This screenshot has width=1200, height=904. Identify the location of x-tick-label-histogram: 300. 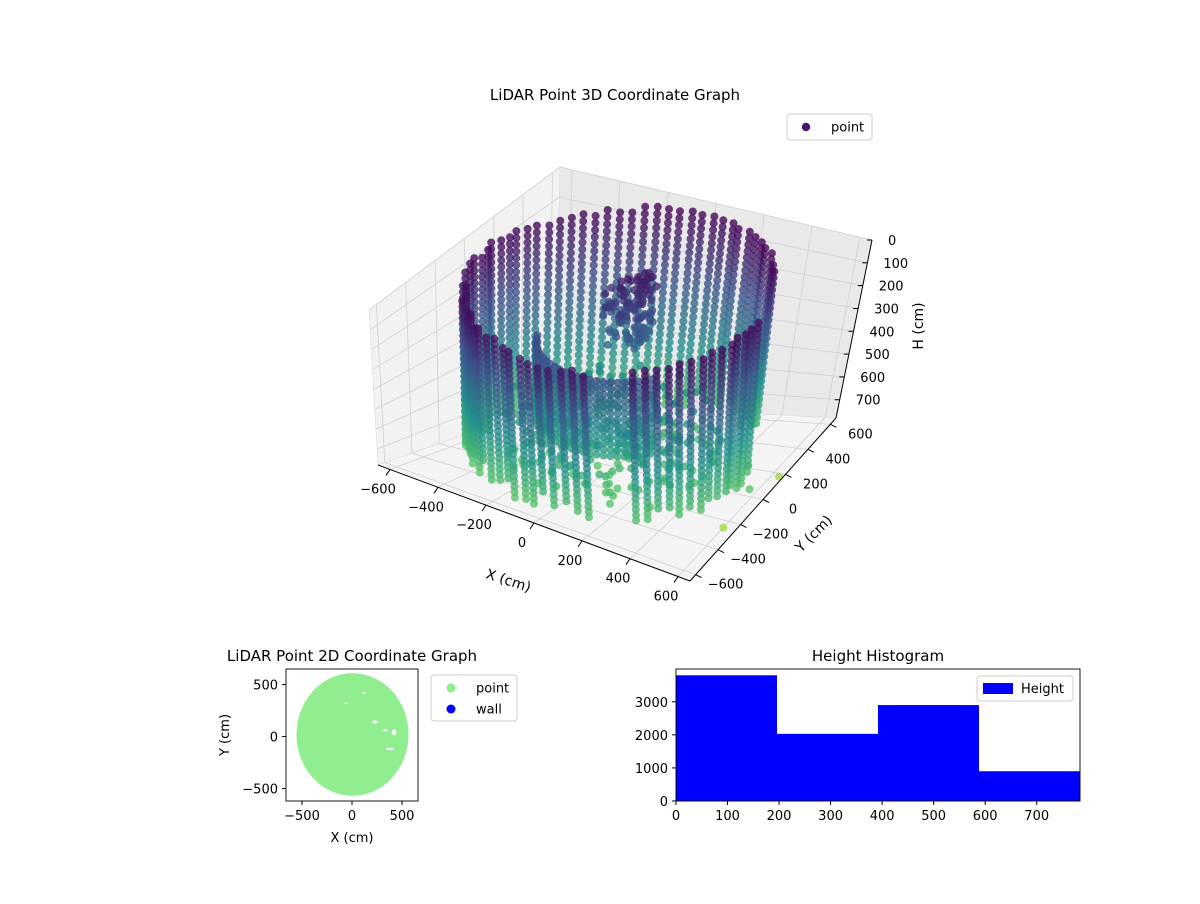
(830, 816).